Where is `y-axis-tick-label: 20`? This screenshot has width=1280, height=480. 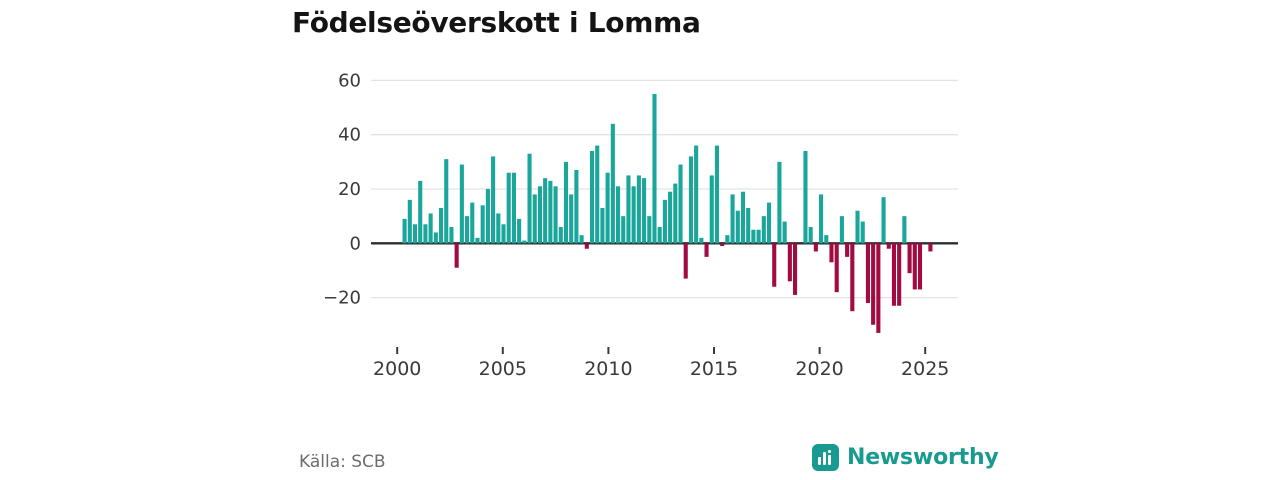
y-axis-tick-label: 20 is located at coordinates (349, 189).